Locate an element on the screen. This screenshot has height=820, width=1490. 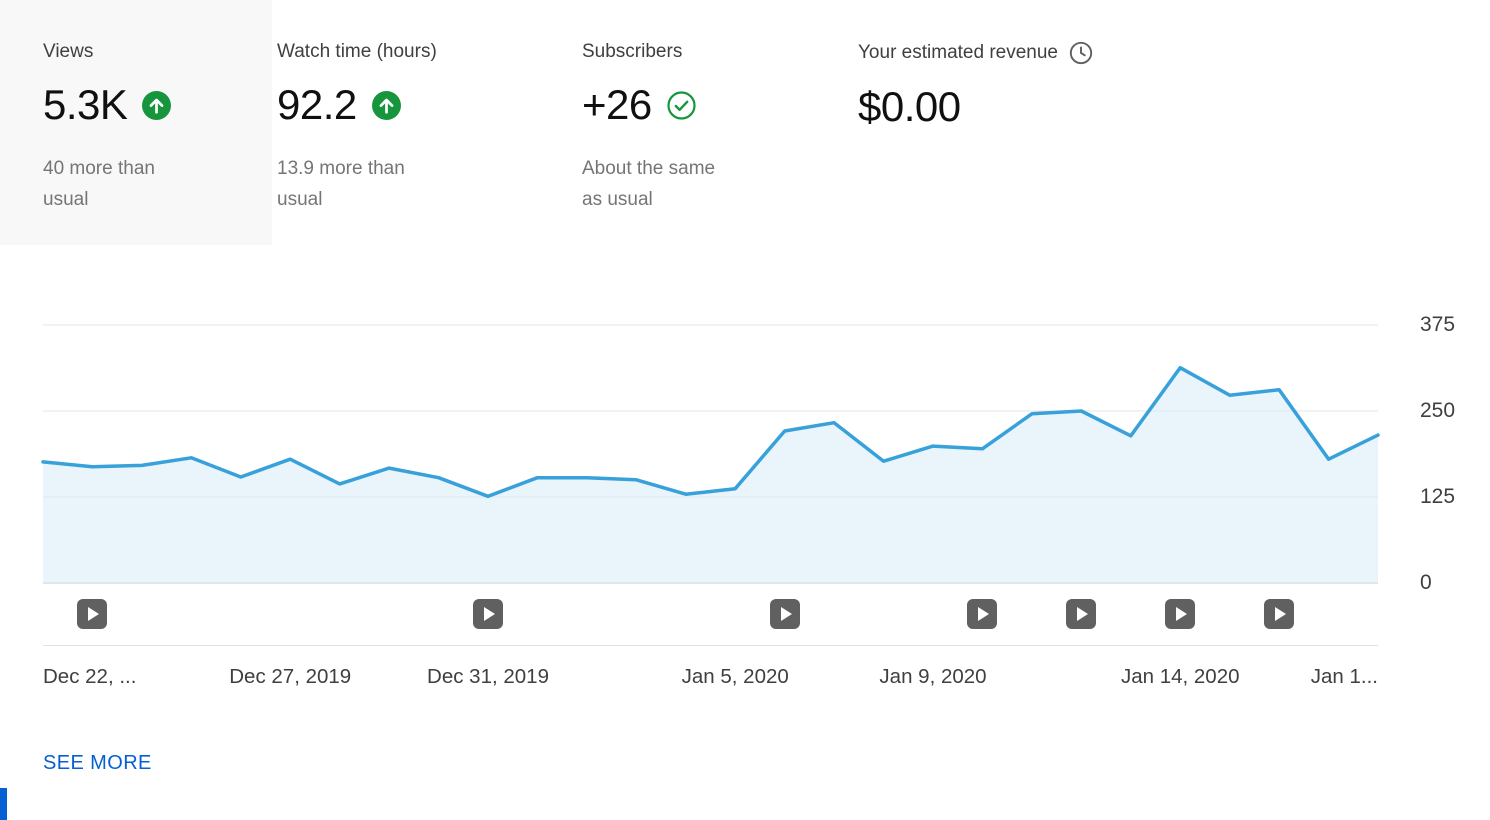
left-edge-accent-bar is located at coordinates (3, 804).